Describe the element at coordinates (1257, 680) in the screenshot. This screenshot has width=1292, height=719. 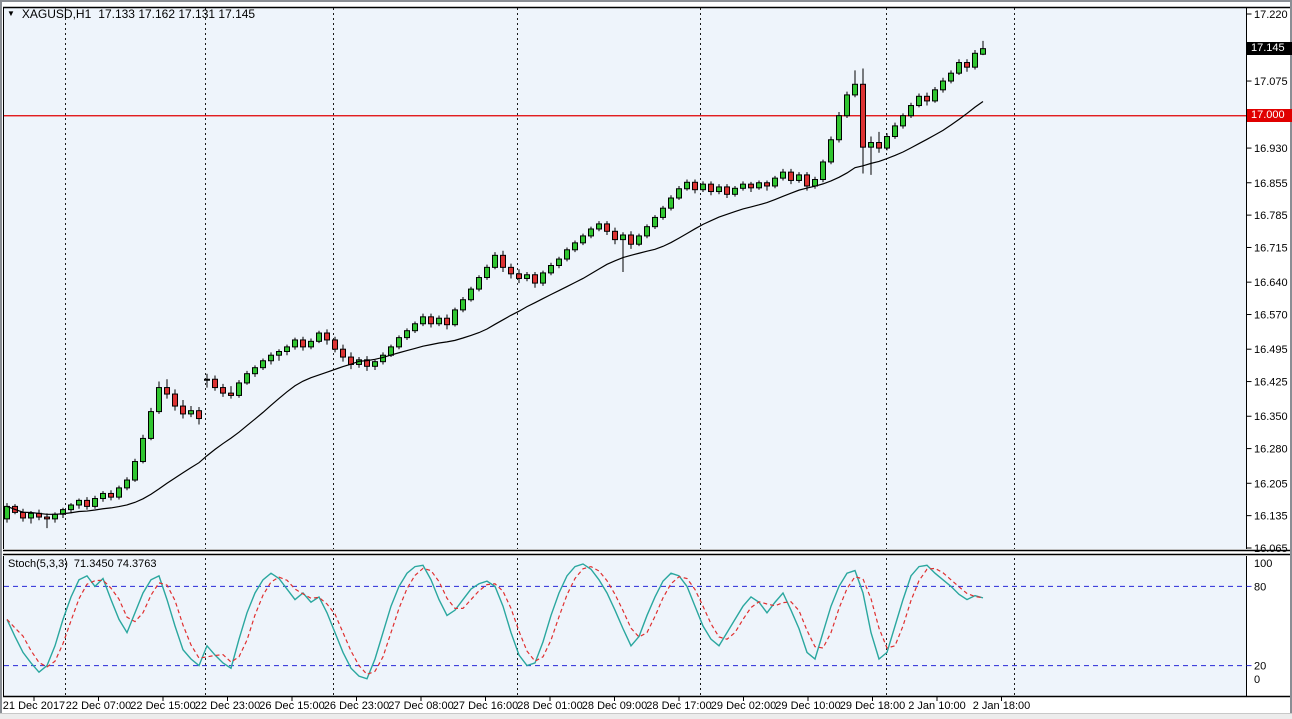
I see `stoch-tick-label: 0` at that location.